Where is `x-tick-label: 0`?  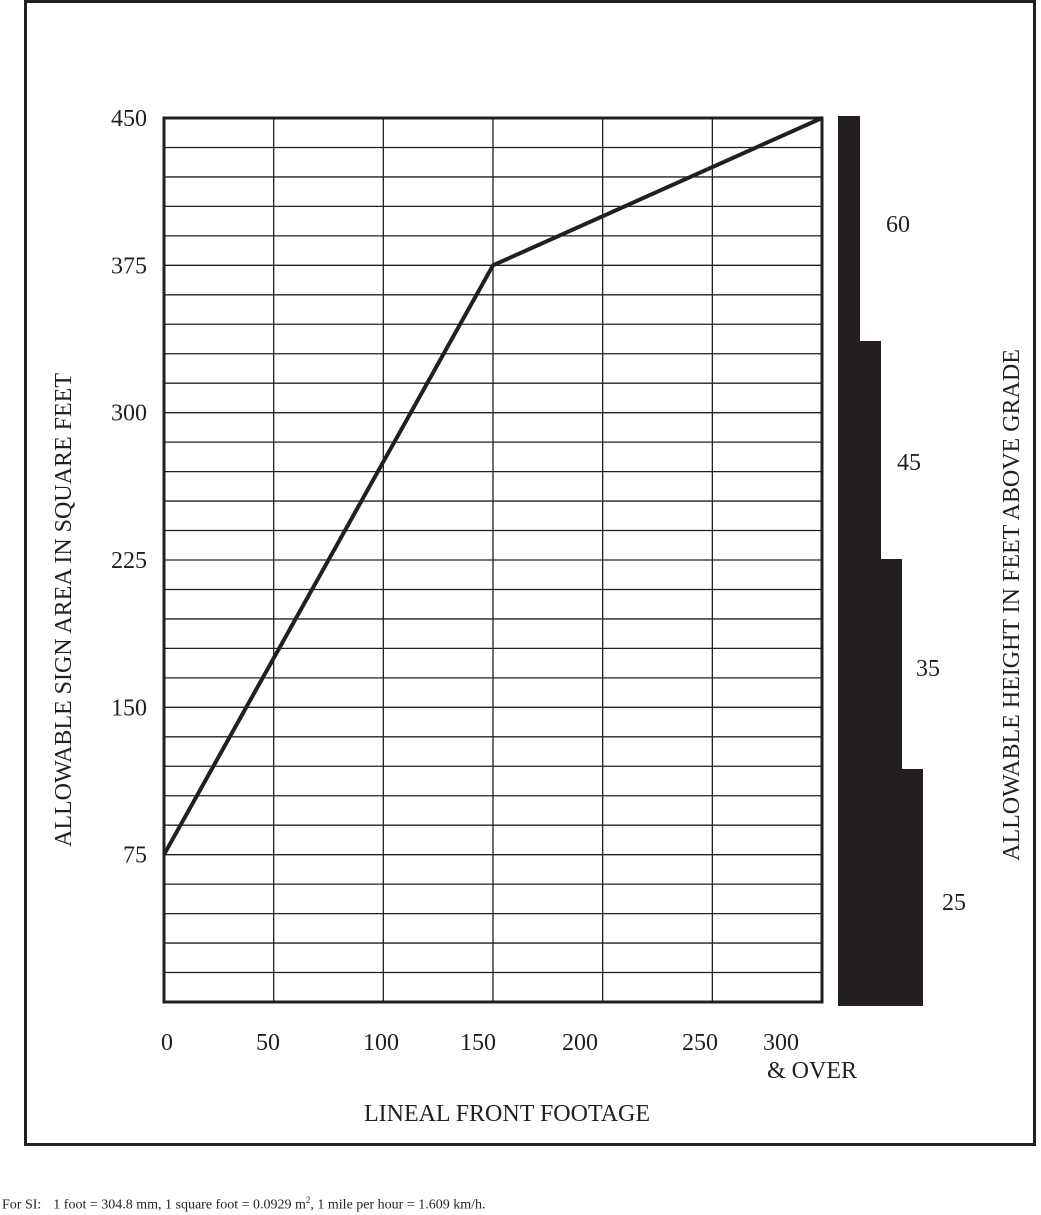
x-tick-label: 0 is located at coordinates (167, 1043).